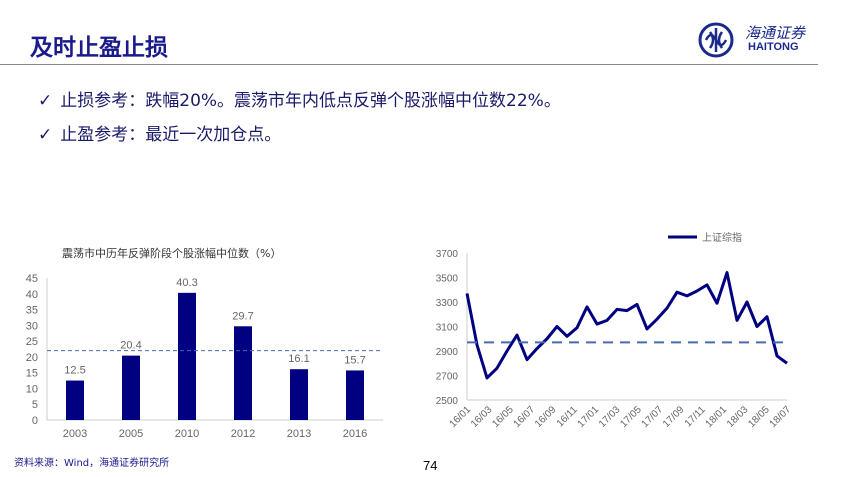 This screenshot has width=850, height=477. What do you see at coordinates (695, 416) in the screenshot?
I see `x-tick-label: 17/11` at bounding box center [695, 416].